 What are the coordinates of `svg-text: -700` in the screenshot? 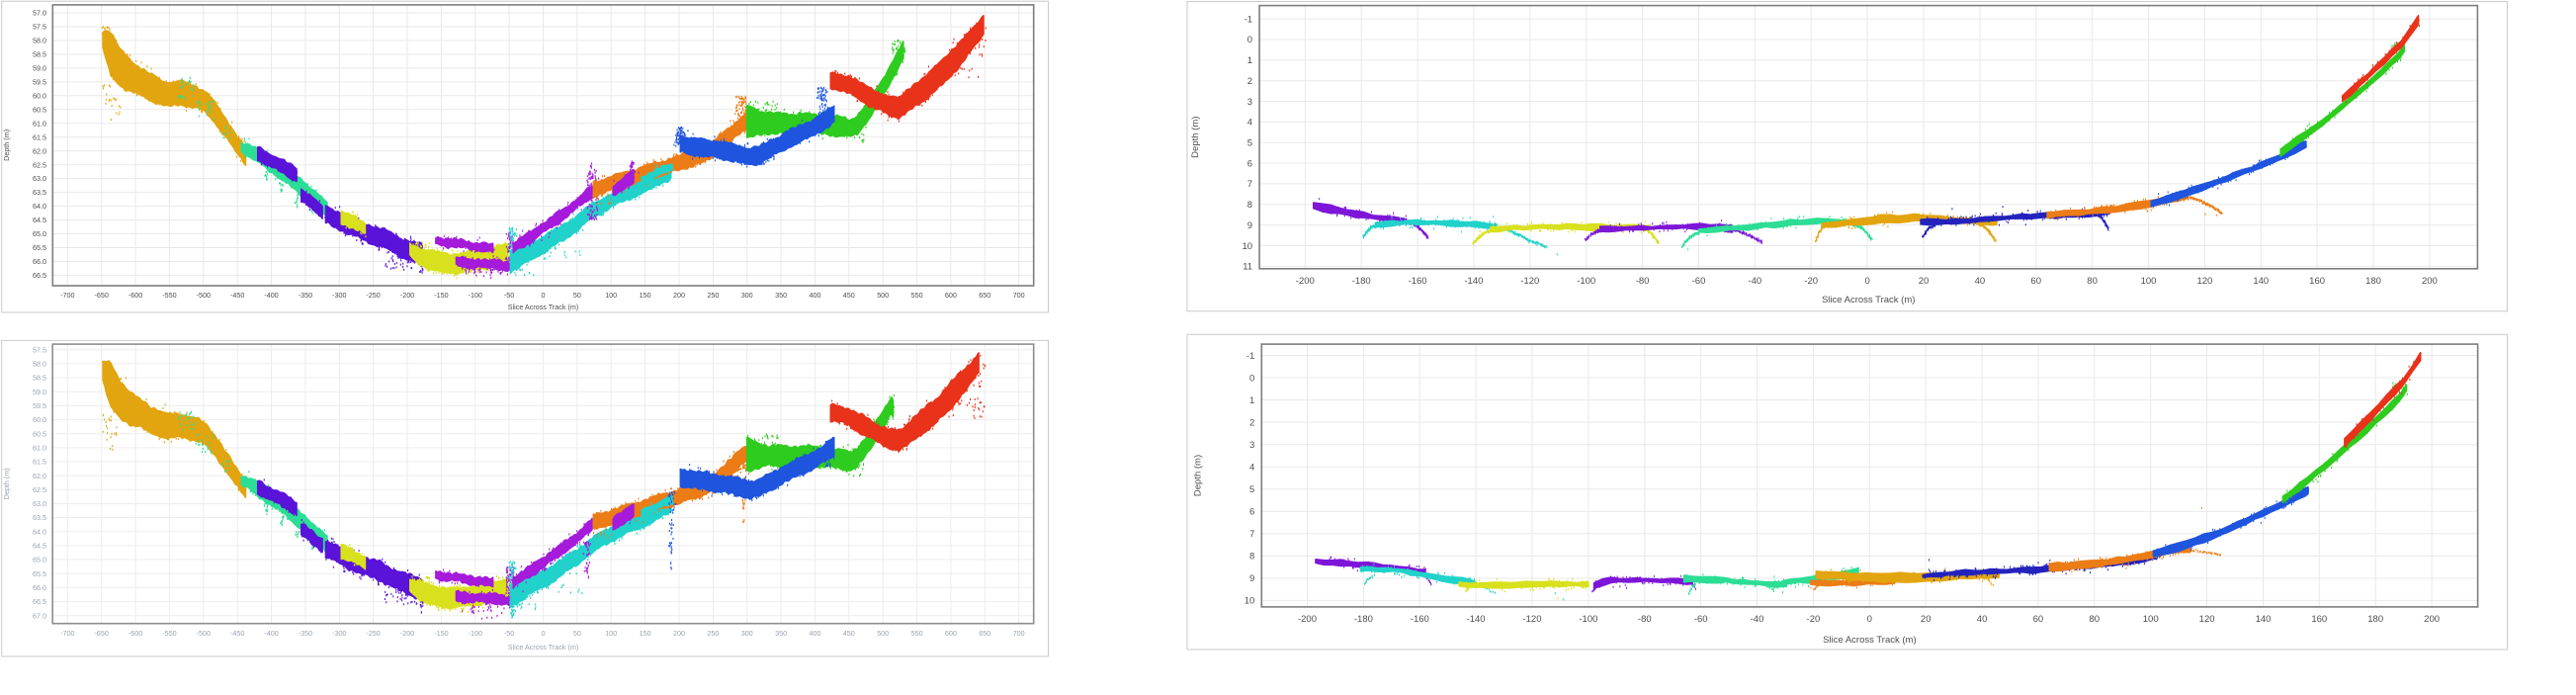 It's located at (67, 296).